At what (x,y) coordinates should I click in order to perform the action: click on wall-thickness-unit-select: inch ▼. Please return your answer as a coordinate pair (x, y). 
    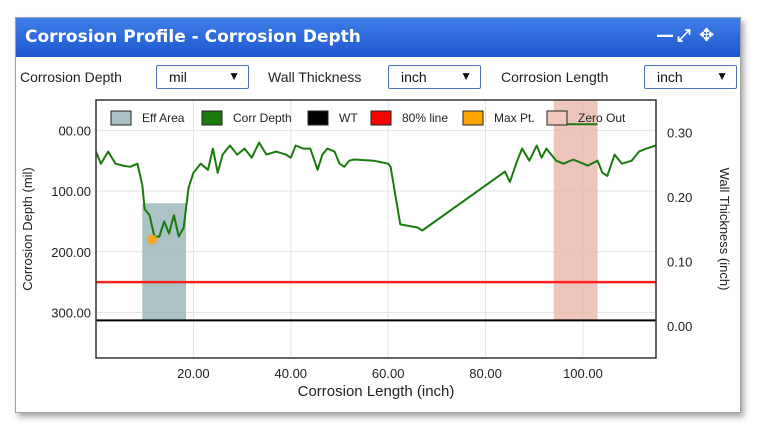
    Looking at the image, I should click on (434, 77).